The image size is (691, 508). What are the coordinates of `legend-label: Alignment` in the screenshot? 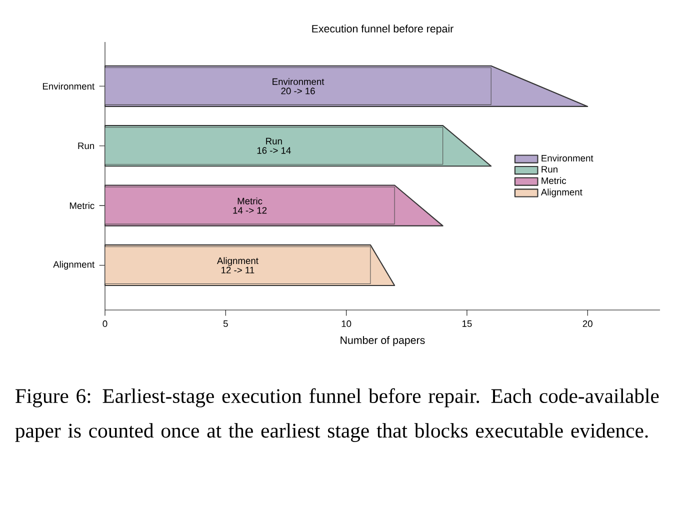 It's located at (561, 193).